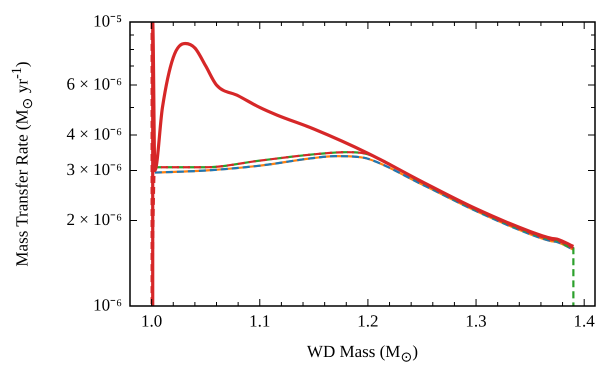 The image size is (614, 376). What do you see at coordinates (94, 169) in the screenshot?
I see `y-tick-label: 3 × 10⁻⁶` at bounding box center [94, 169].